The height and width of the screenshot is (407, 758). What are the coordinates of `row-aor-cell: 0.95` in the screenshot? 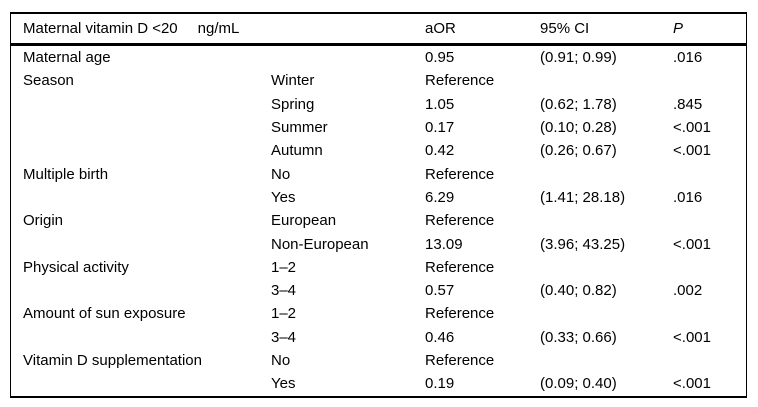 It's located at (440, 58).